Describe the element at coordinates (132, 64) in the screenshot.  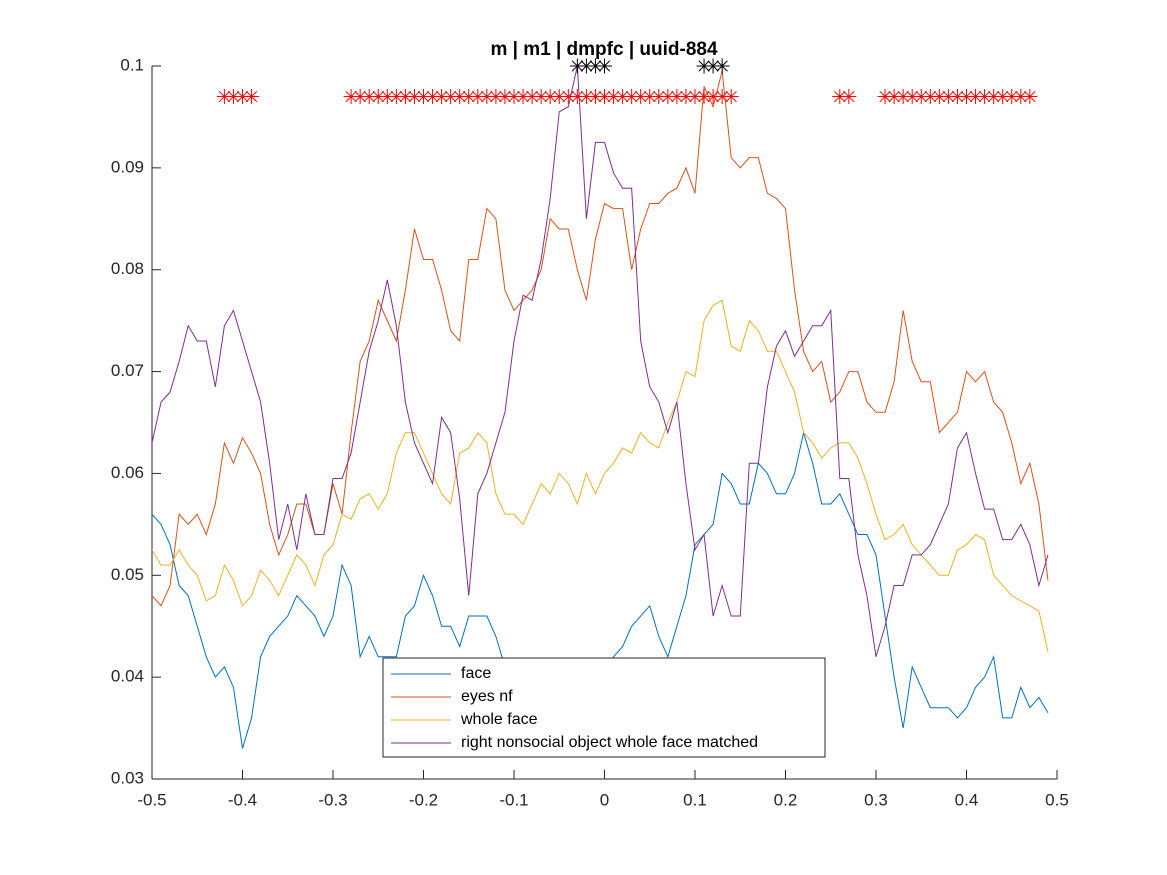
I see `y-tick-label: 0.1` at that location.